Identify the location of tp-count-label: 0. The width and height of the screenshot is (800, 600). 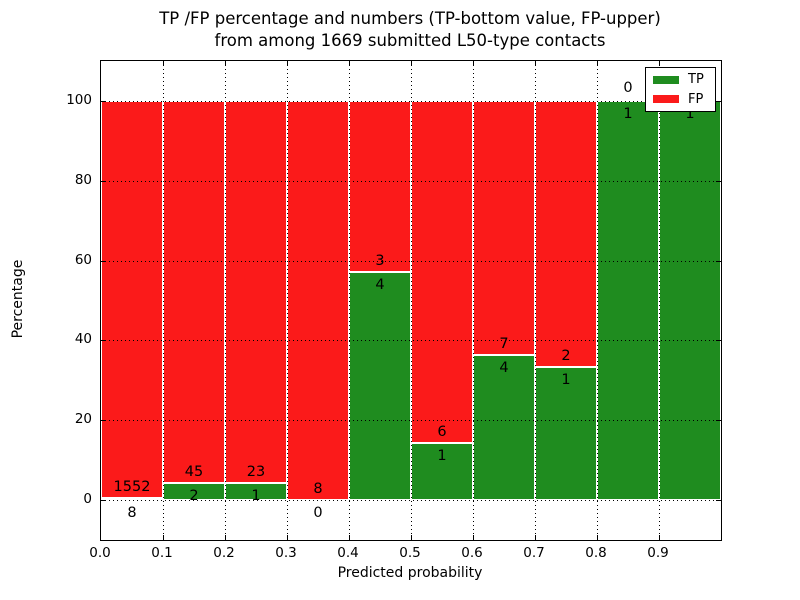
(318, 513).